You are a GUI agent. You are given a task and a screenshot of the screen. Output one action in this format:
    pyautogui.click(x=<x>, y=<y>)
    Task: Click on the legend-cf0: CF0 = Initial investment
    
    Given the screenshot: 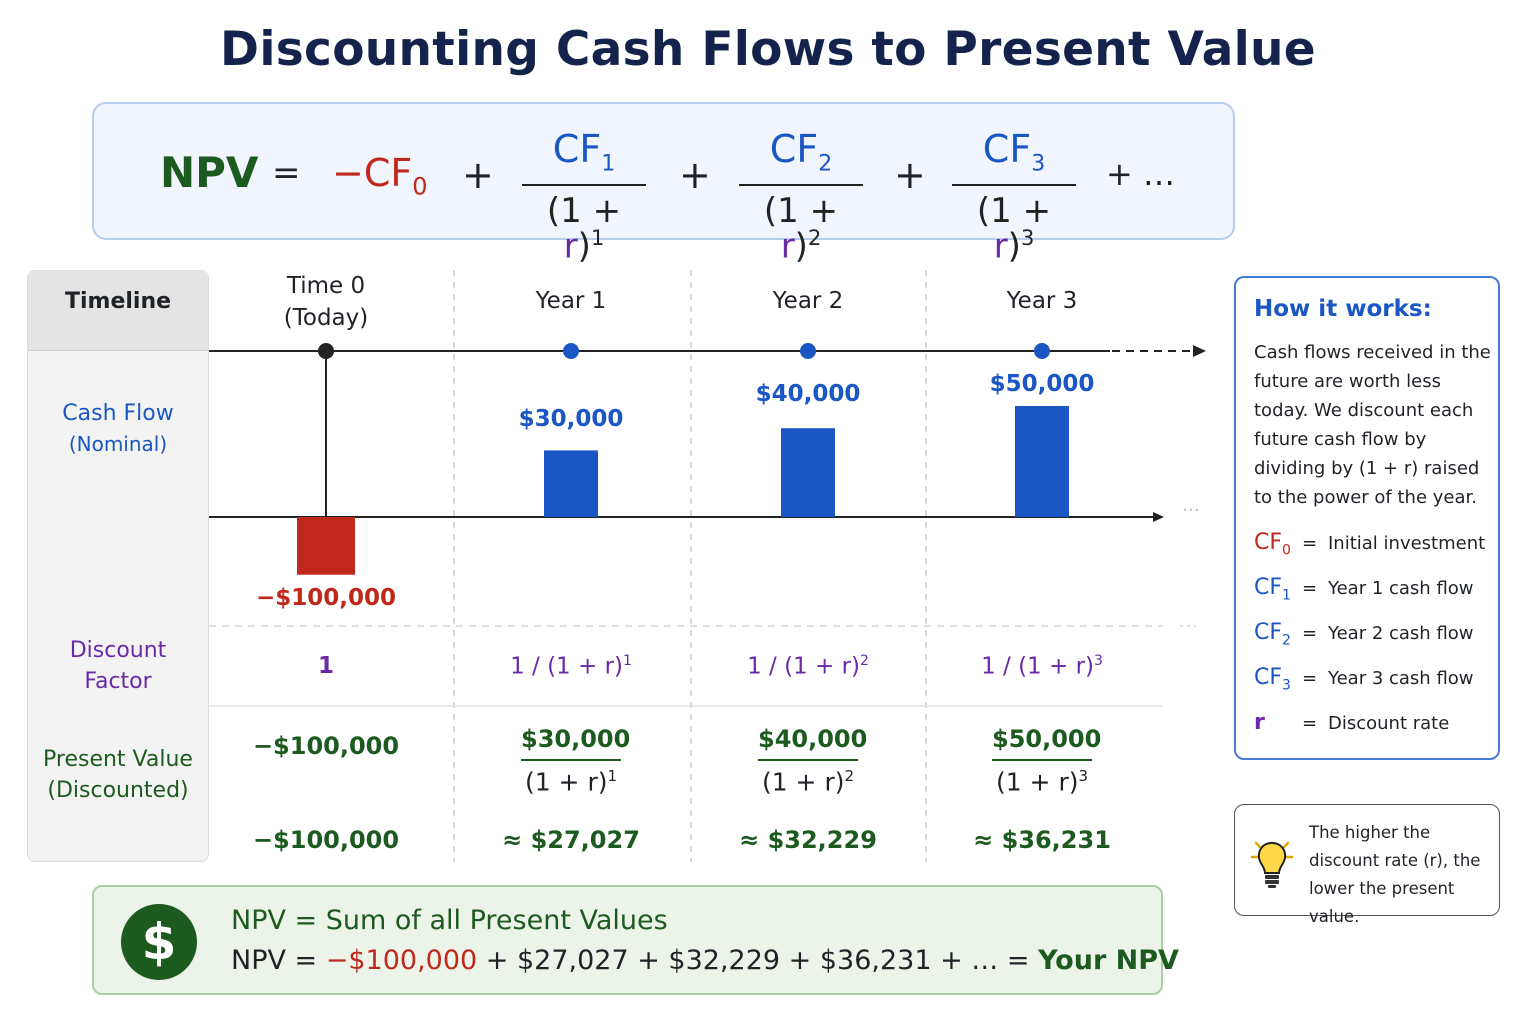 What is the action you would take?
    pyautogui.click(x=1370, y=544)
    